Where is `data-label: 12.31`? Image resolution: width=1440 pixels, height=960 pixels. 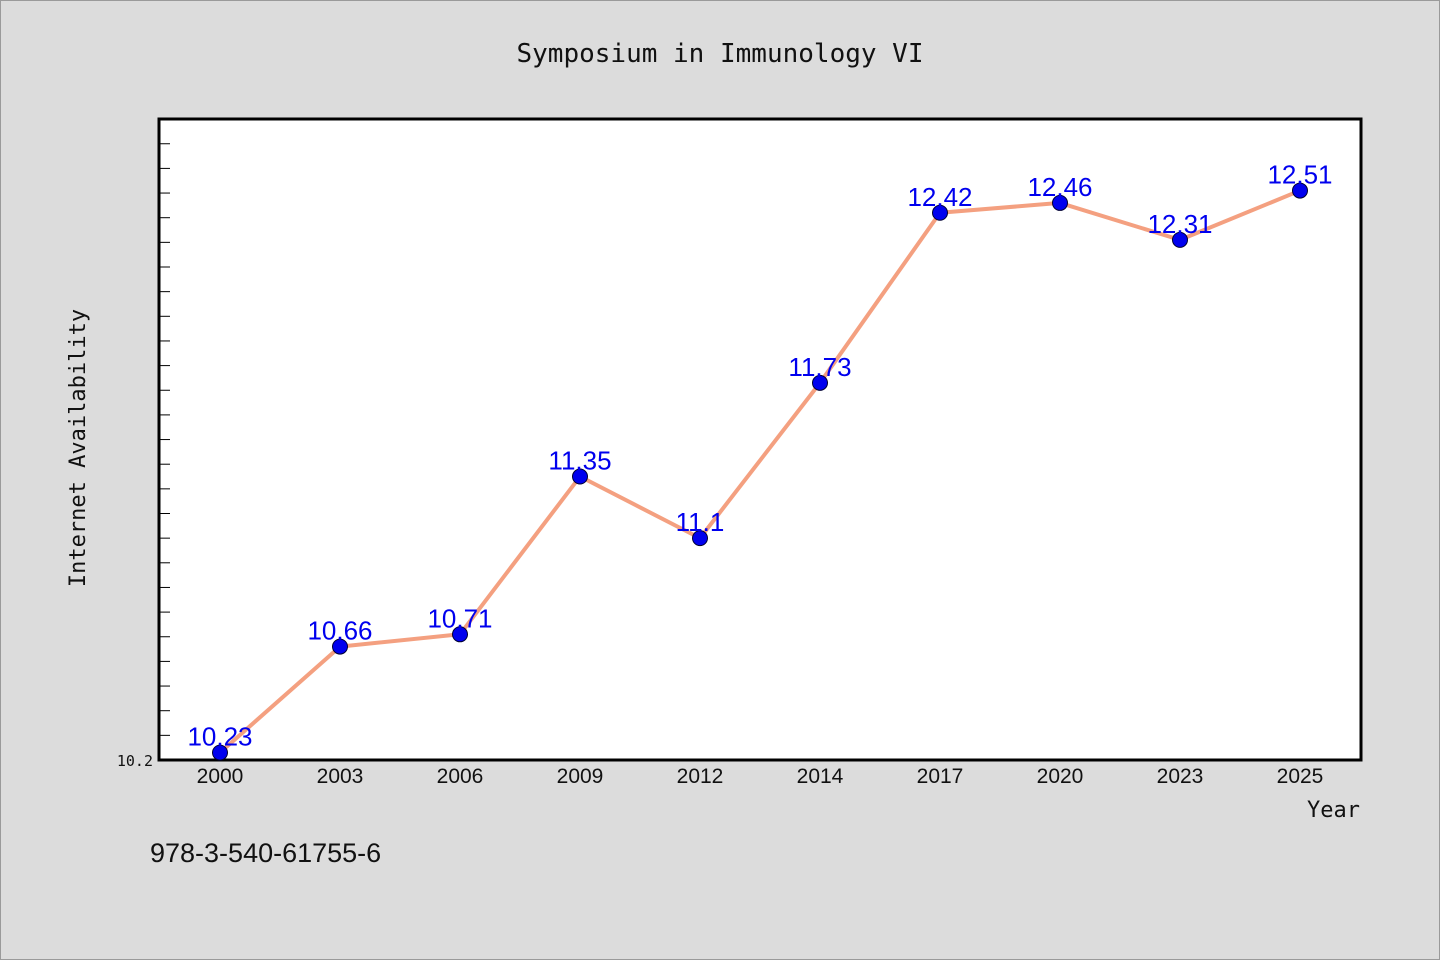
data-label: 12.31 is located at coordinates (1179, 224).